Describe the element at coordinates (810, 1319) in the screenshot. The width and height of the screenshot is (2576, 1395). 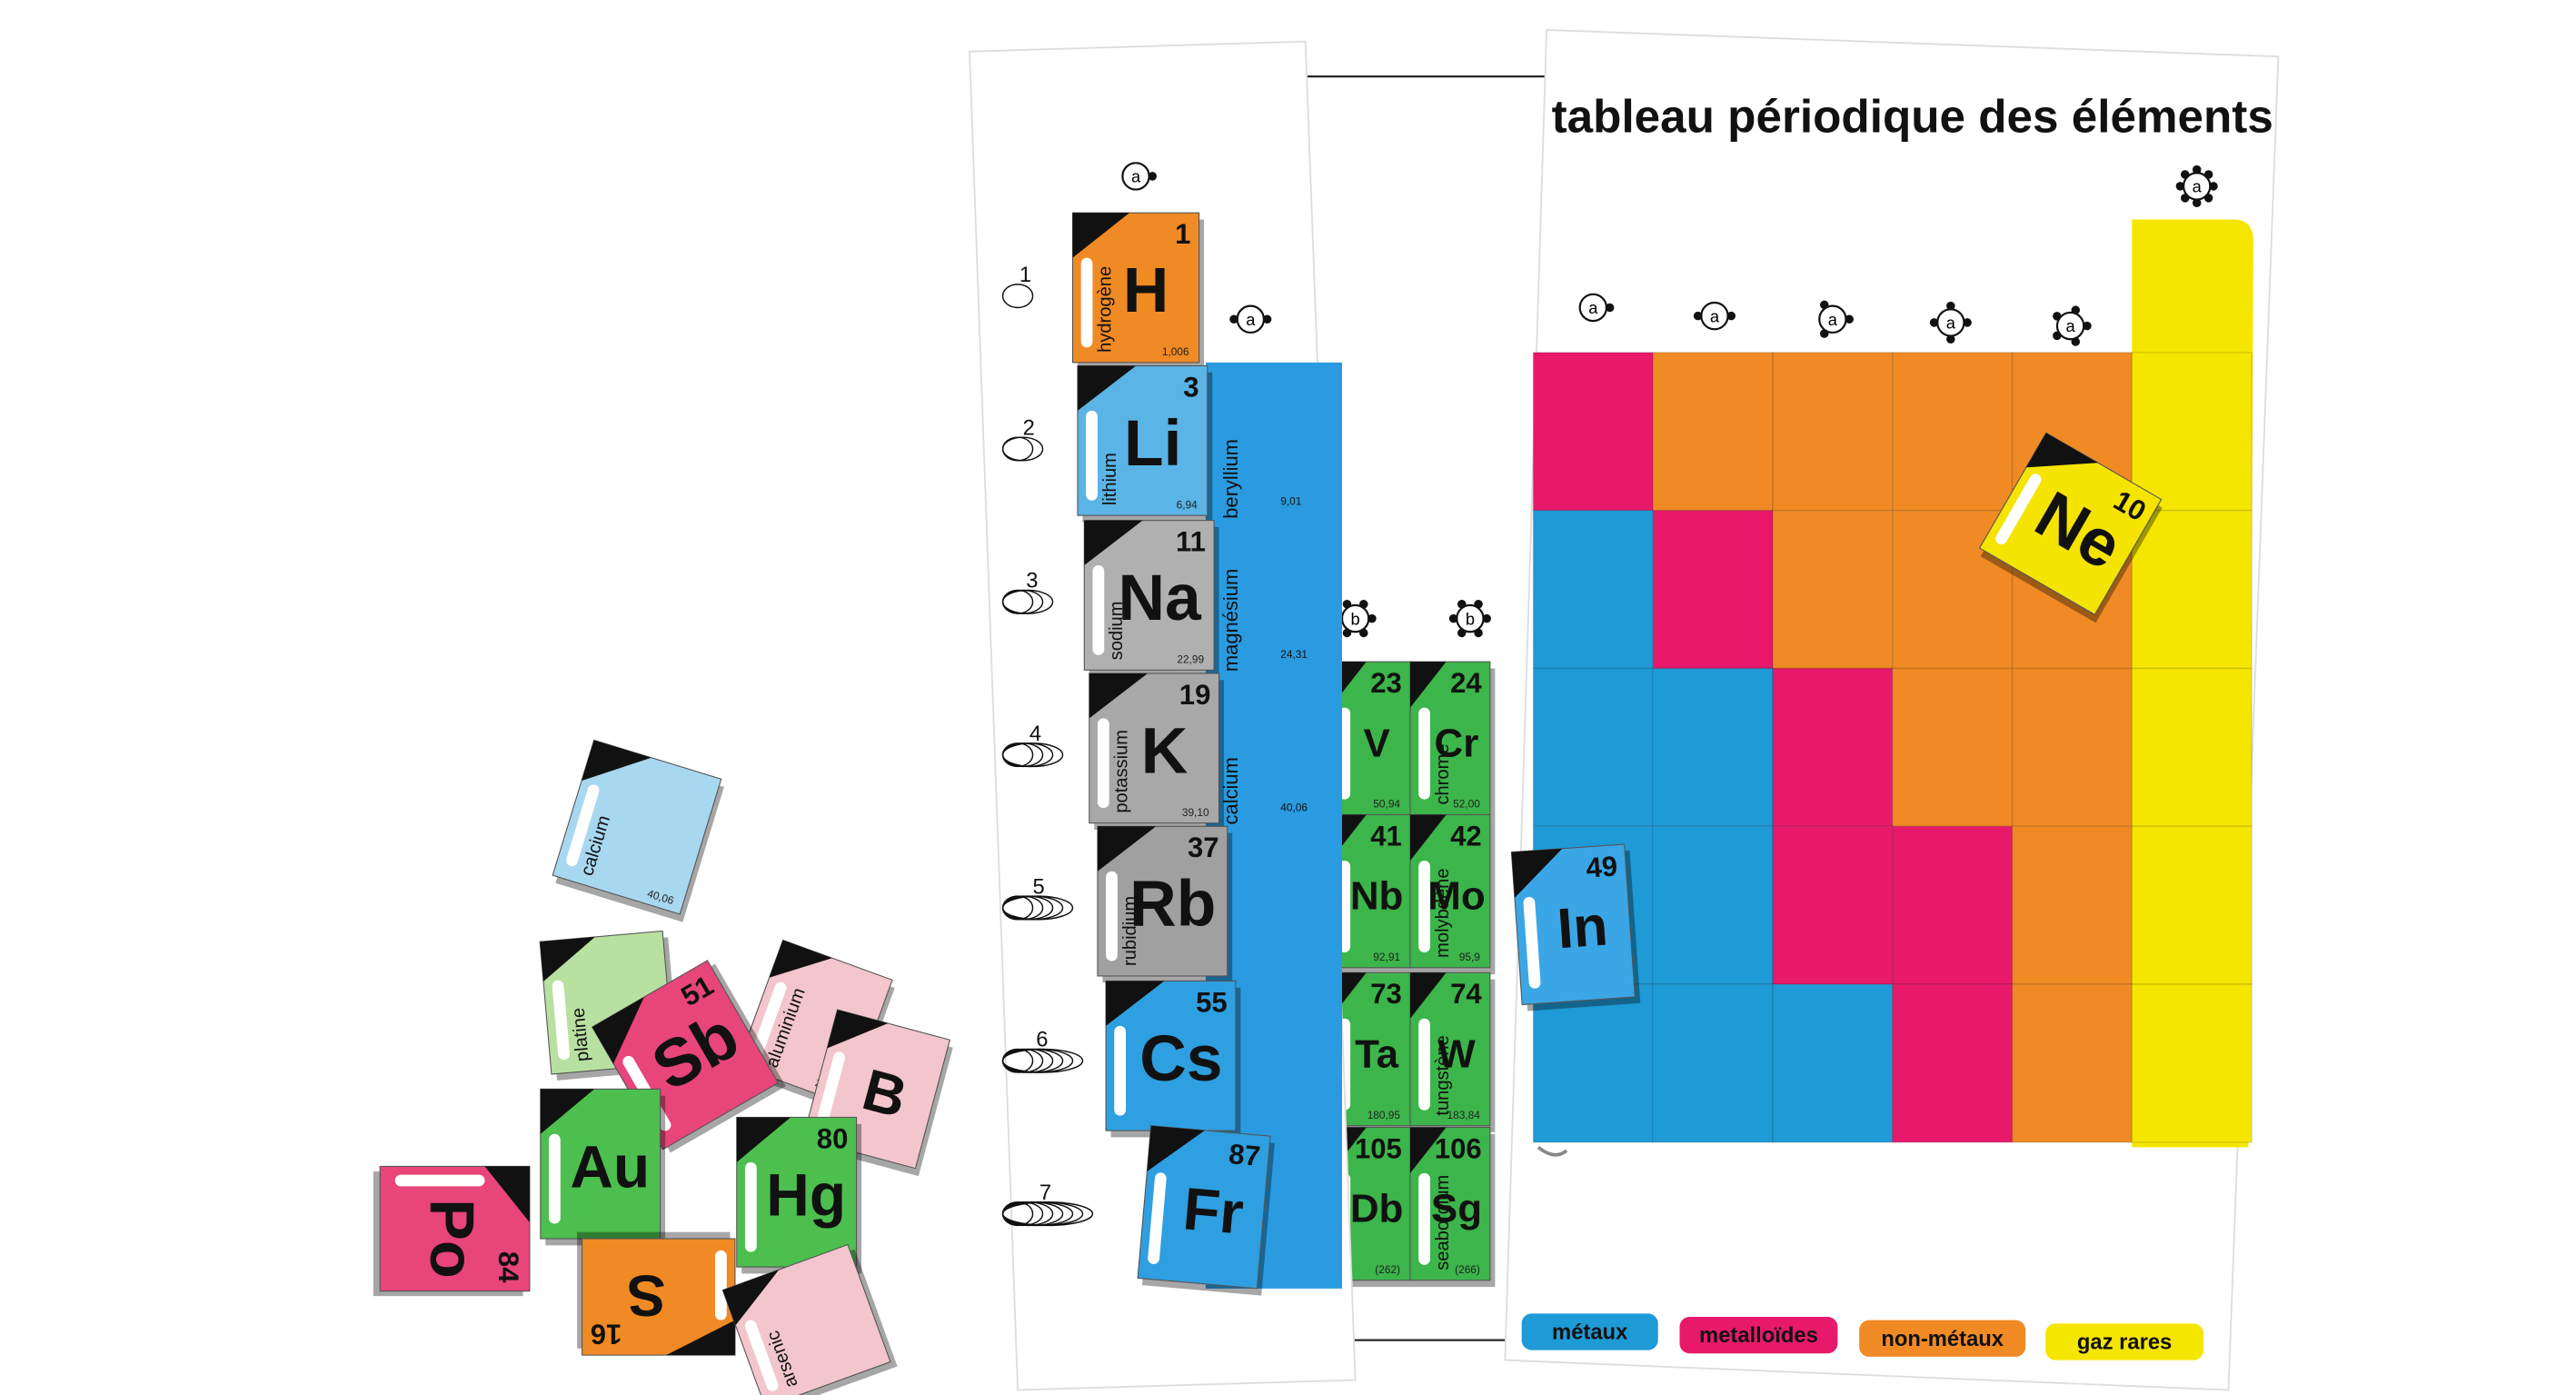
I see `element-tile: arsenic` at that location.